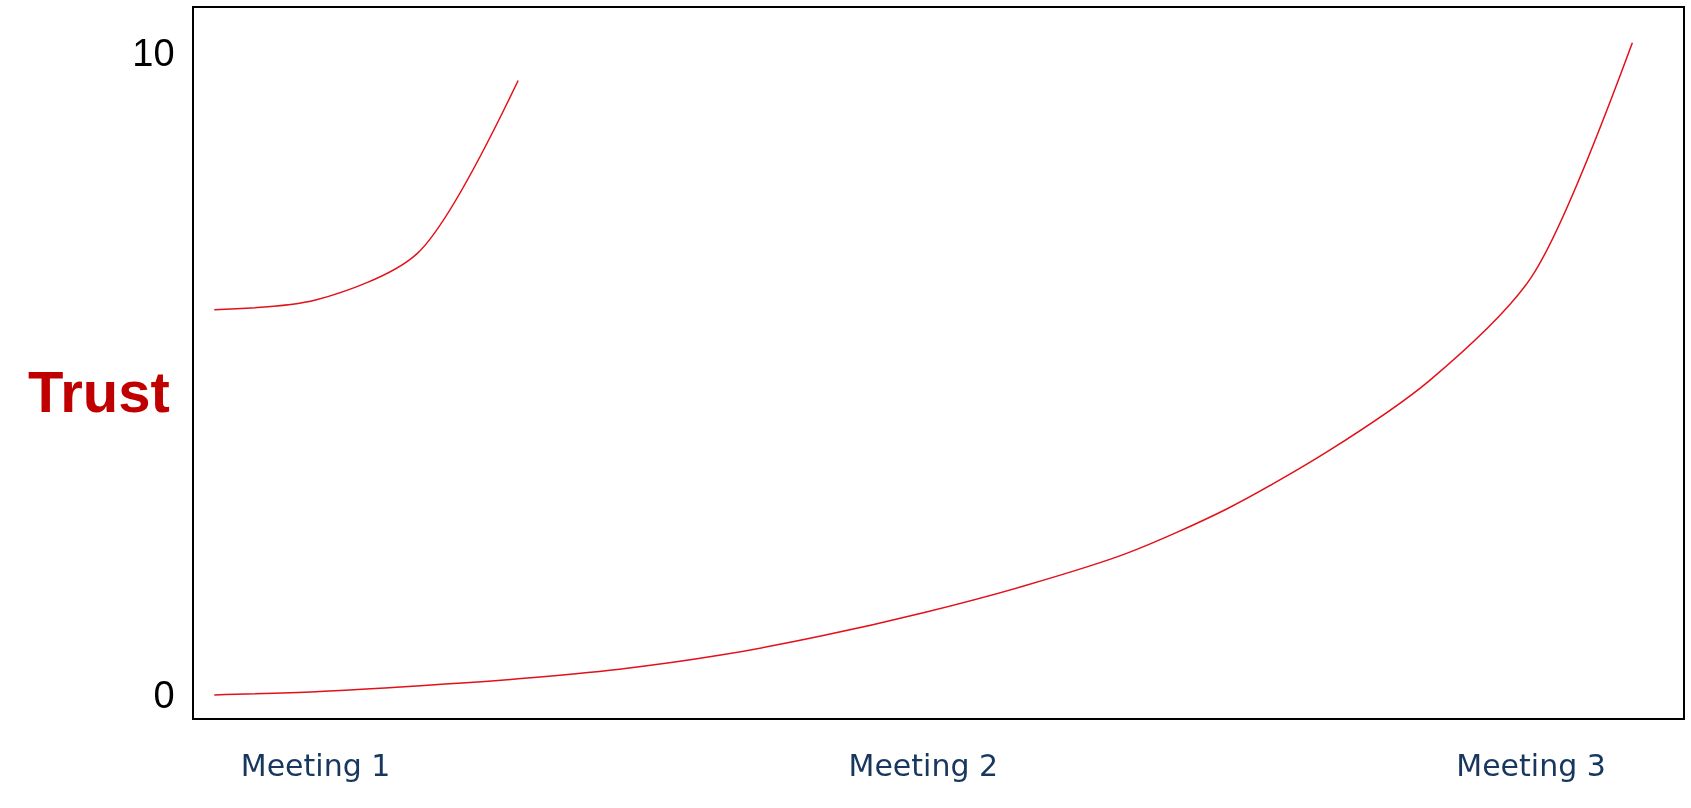 This screenshot has height=808, width=1691. What do you see at coordinates (153, 53) in the screenshot?
I see `y-tick-label: 10` at bounding box center [153, 53].